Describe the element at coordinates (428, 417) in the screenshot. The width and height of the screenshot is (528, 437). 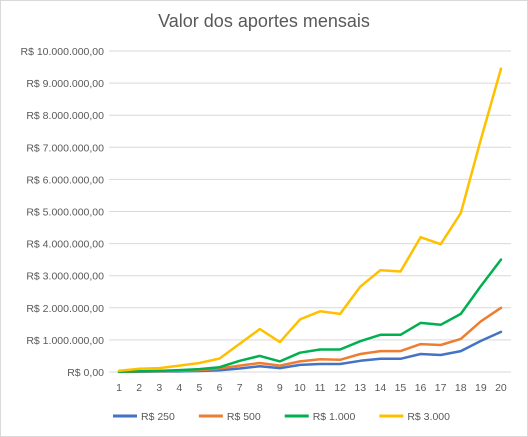
I see `legend-label: R$ 3.000` at that location.